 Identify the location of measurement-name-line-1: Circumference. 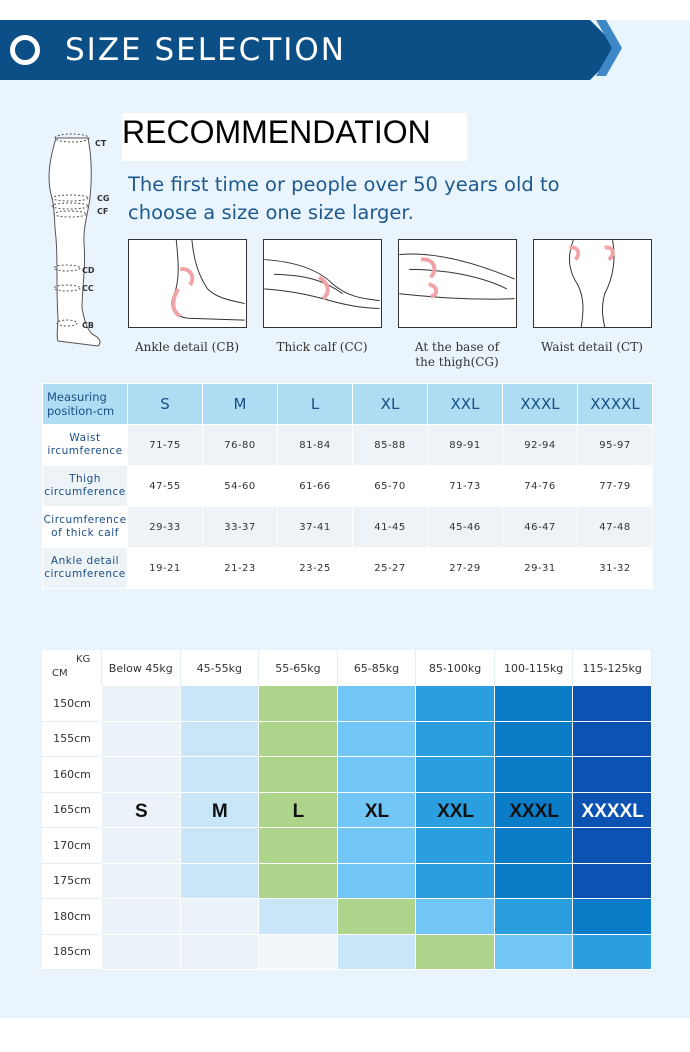
(85, 520).